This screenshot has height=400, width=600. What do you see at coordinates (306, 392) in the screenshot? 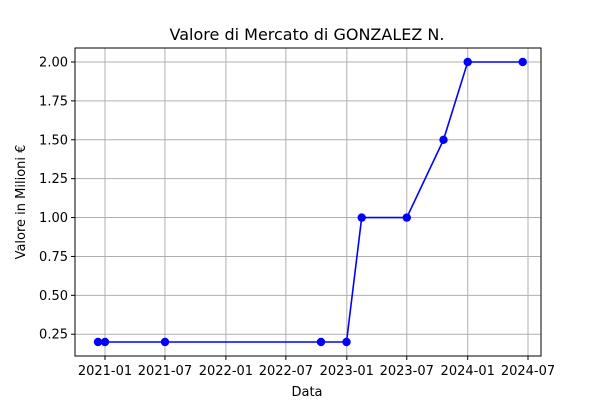
I see `x-axis-label: Data` at bounding box center [306, 392].